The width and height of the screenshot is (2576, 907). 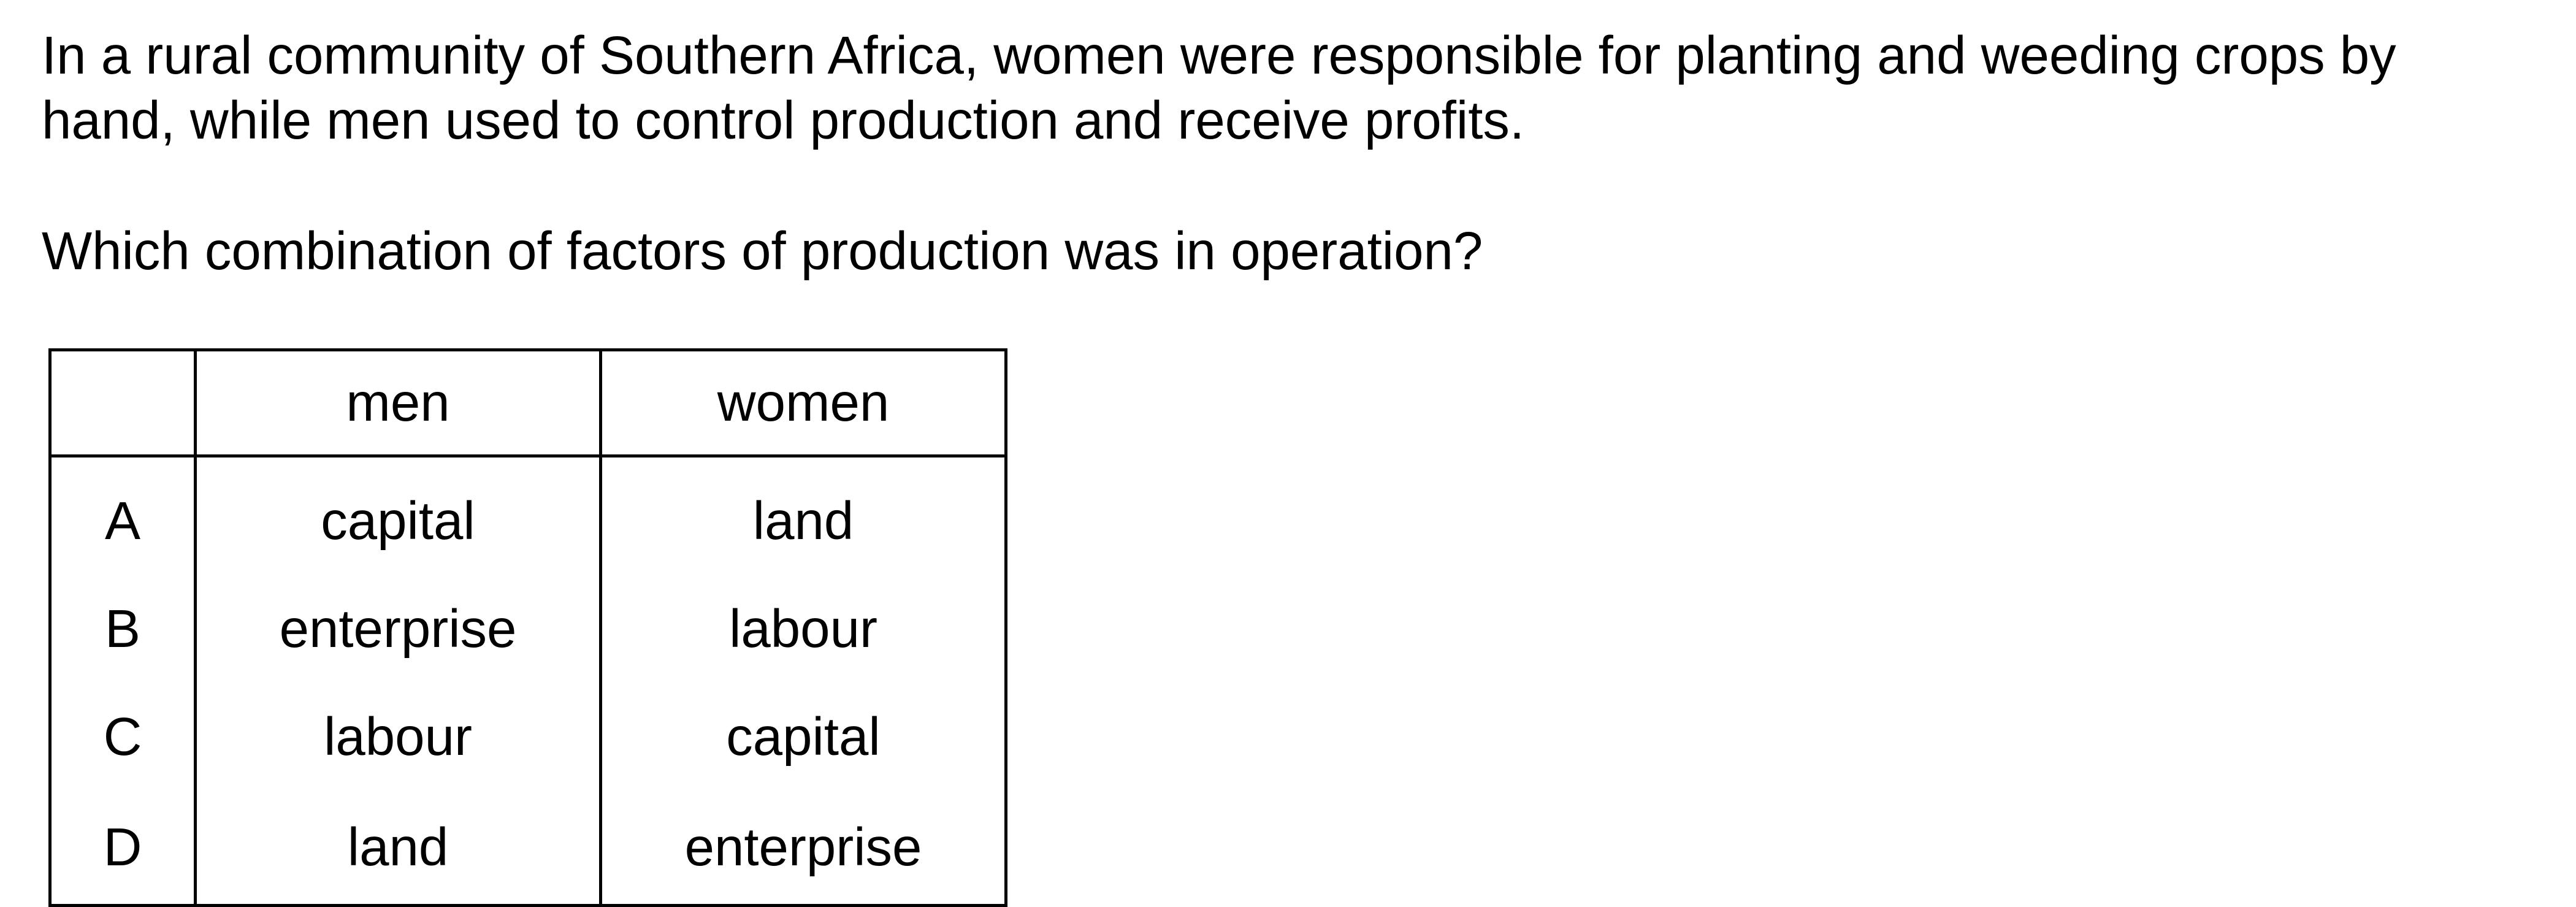 What do you see at coordinates (803, 515) in the screenshot?
I see `option-women-cell: land` at bounding box center [803, 515].